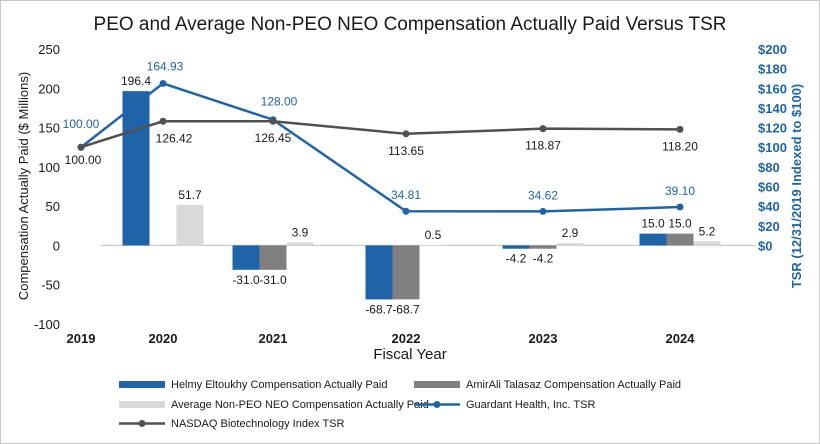 The image size is (820, 444). What do you see at coordinates (769, 226) in the screenshot?
I see `y2-tick-label: $20` at bounding box center [769, 226].